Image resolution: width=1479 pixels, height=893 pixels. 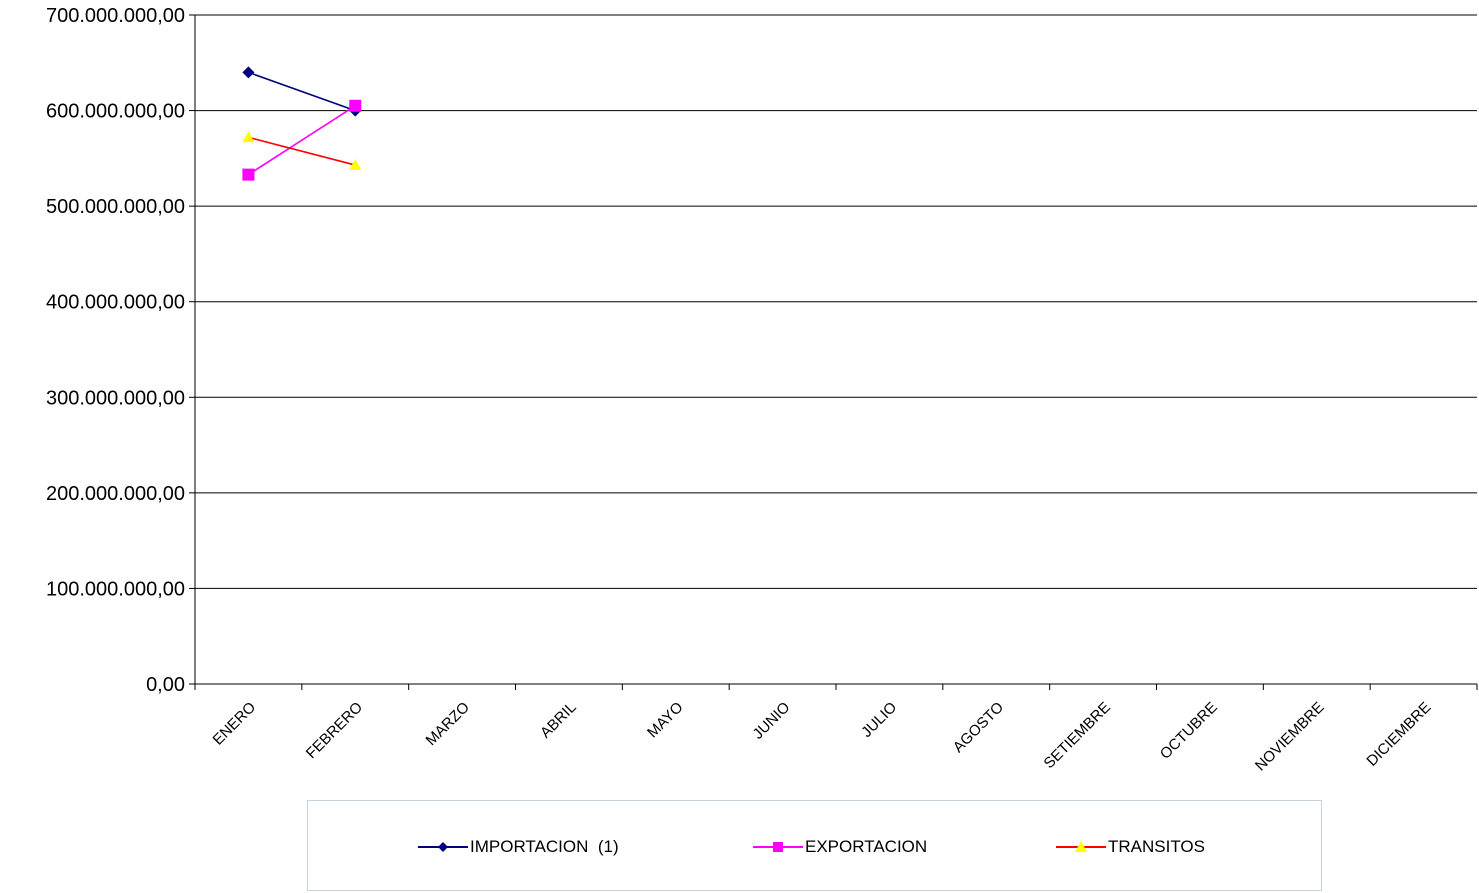 What do you see at coordinates (115, 398) in the screenshot?
I see `y-tick-label: 300.000.000,00` at bounding box center [115, 398].